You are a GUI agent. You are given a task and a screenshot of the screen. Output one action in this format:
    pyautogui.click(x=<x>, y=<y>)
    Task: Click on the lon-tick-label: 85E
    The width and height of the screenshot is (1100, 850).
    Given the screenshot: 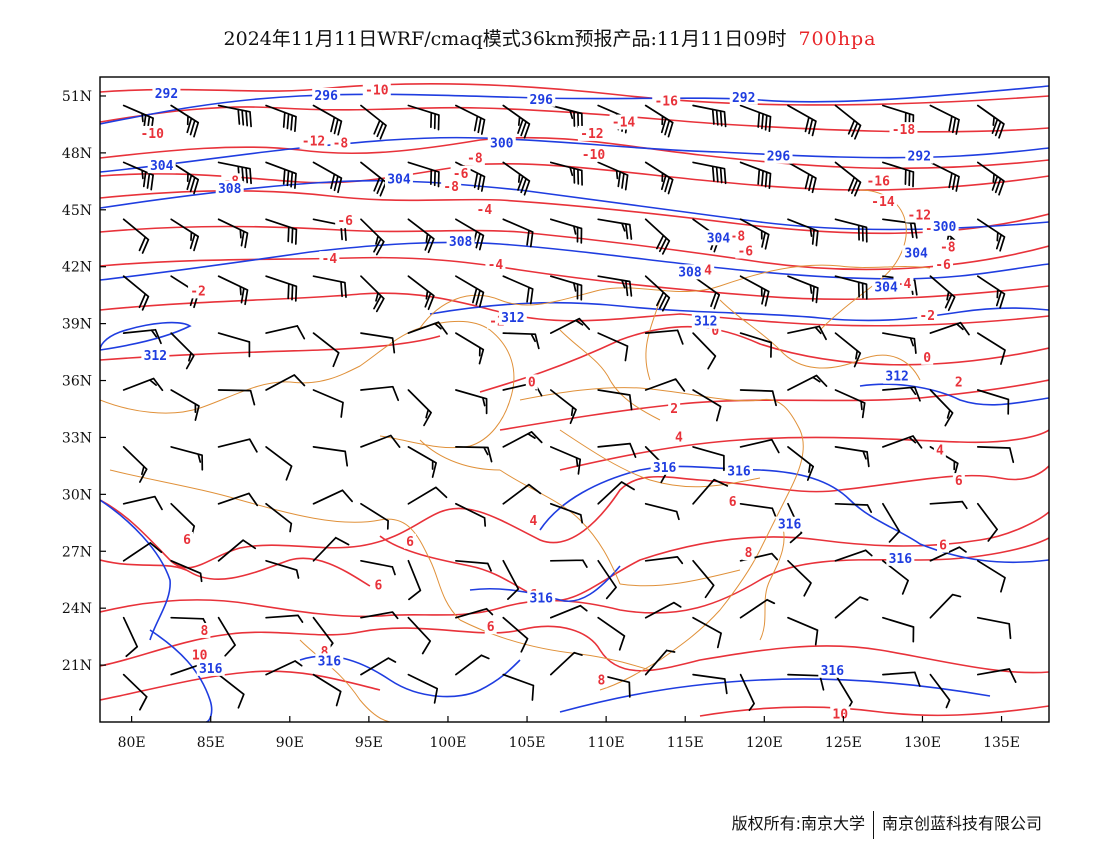 What is the action you would take?
    pyautogui.click(x=211, y=743)
    